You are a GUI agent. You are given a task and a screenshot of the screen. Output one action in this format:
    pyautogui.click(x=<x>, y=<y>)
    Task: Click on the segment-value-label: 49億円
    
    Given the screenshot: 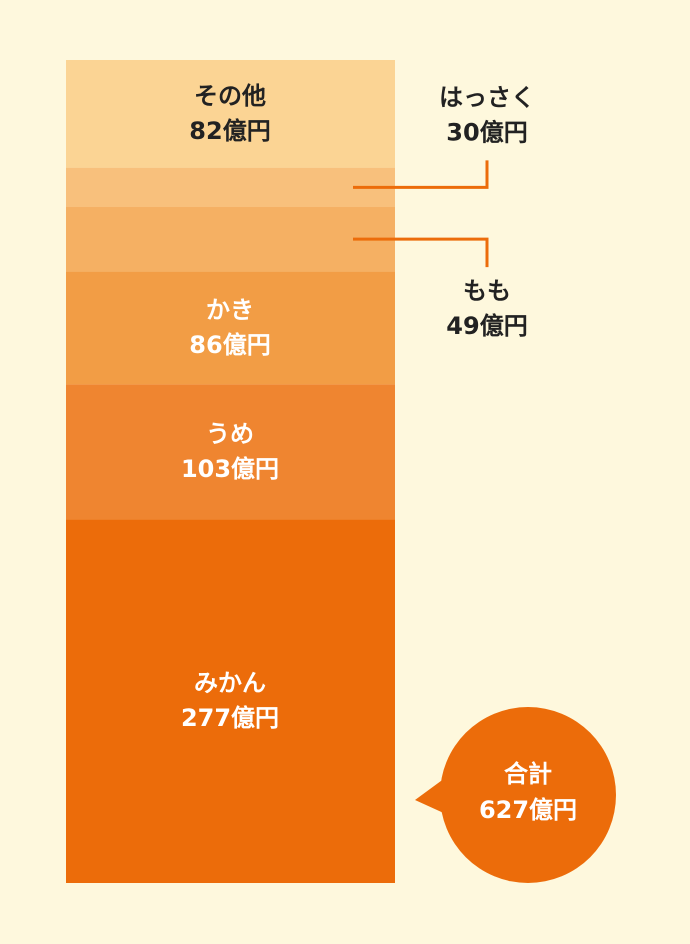 What is the action you would take?
    pyautogui.click(x=486, y=326)
    